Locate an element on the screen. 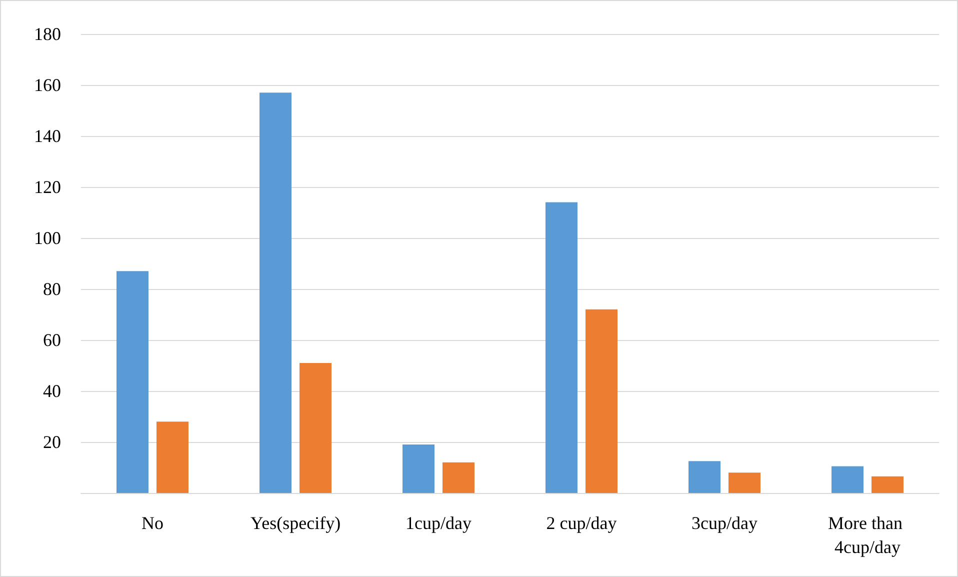 Image resolution: width=958 pixels, height=577 pixels. y-tick-label: 100 is located at coordinates (47, 238).